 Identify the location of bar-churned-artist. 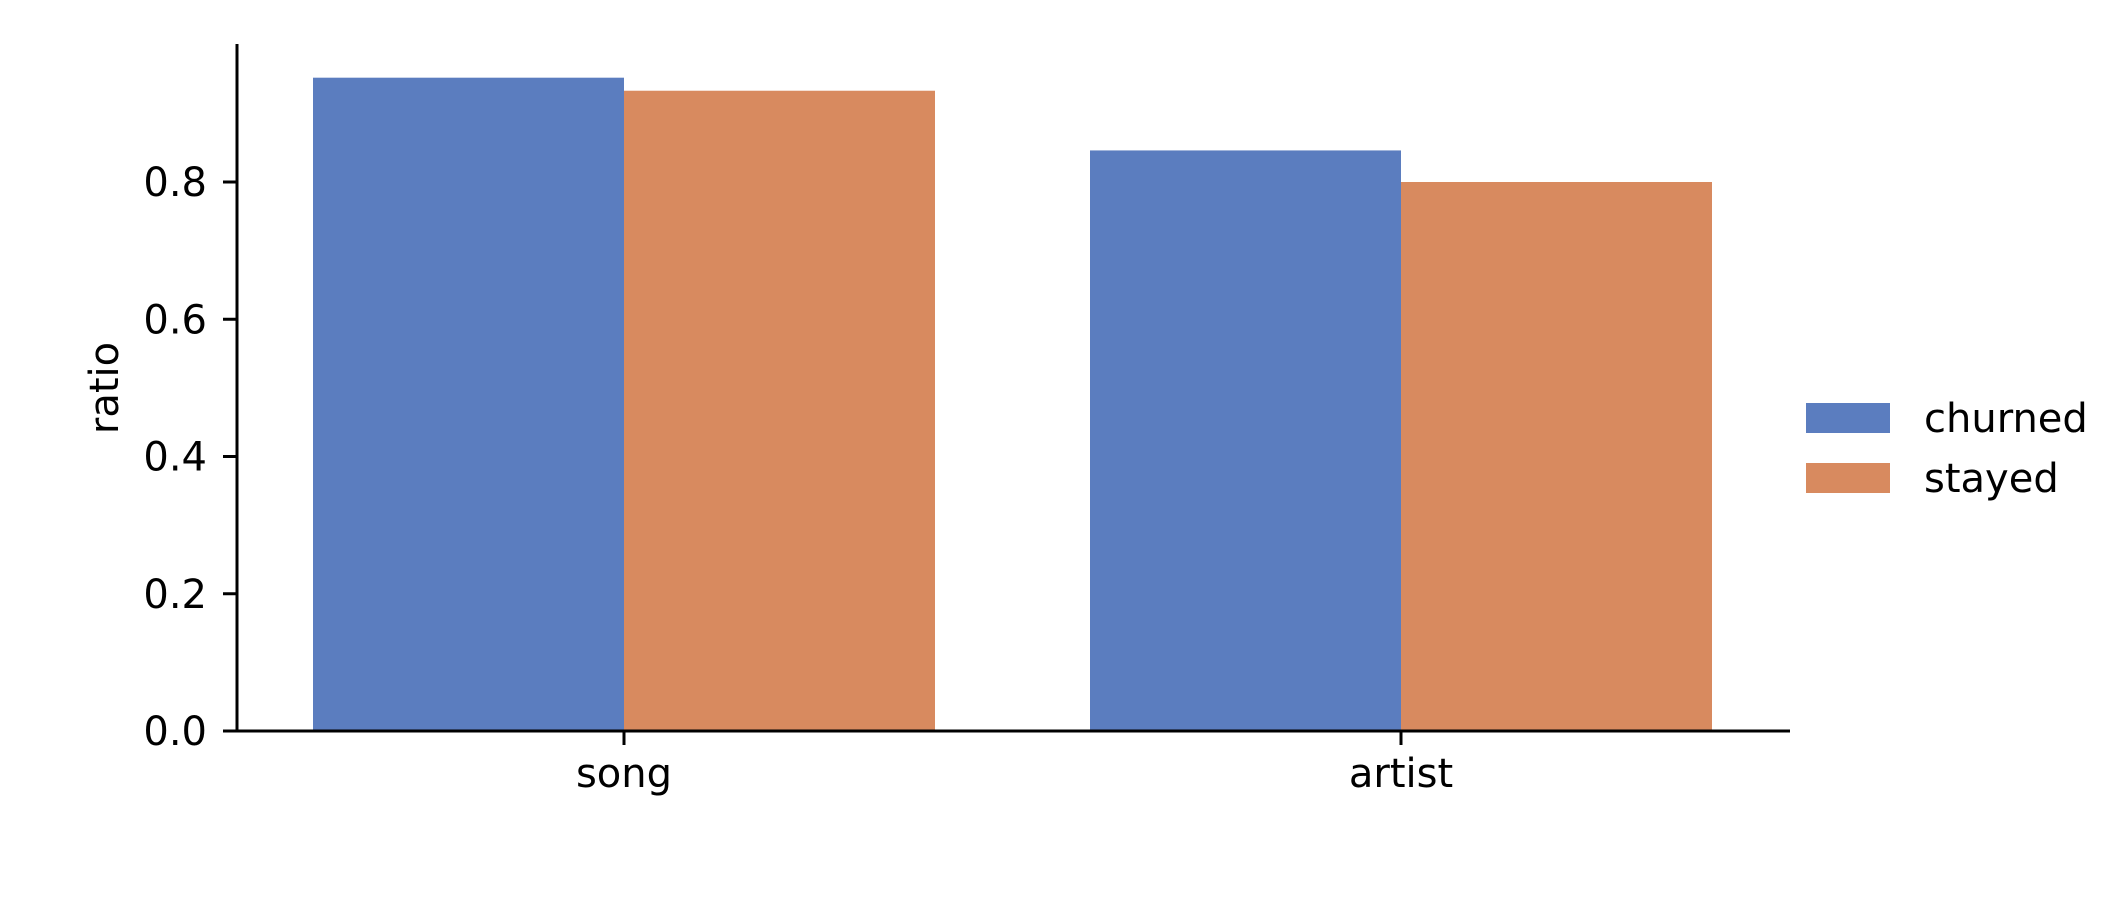
(1245, 440).